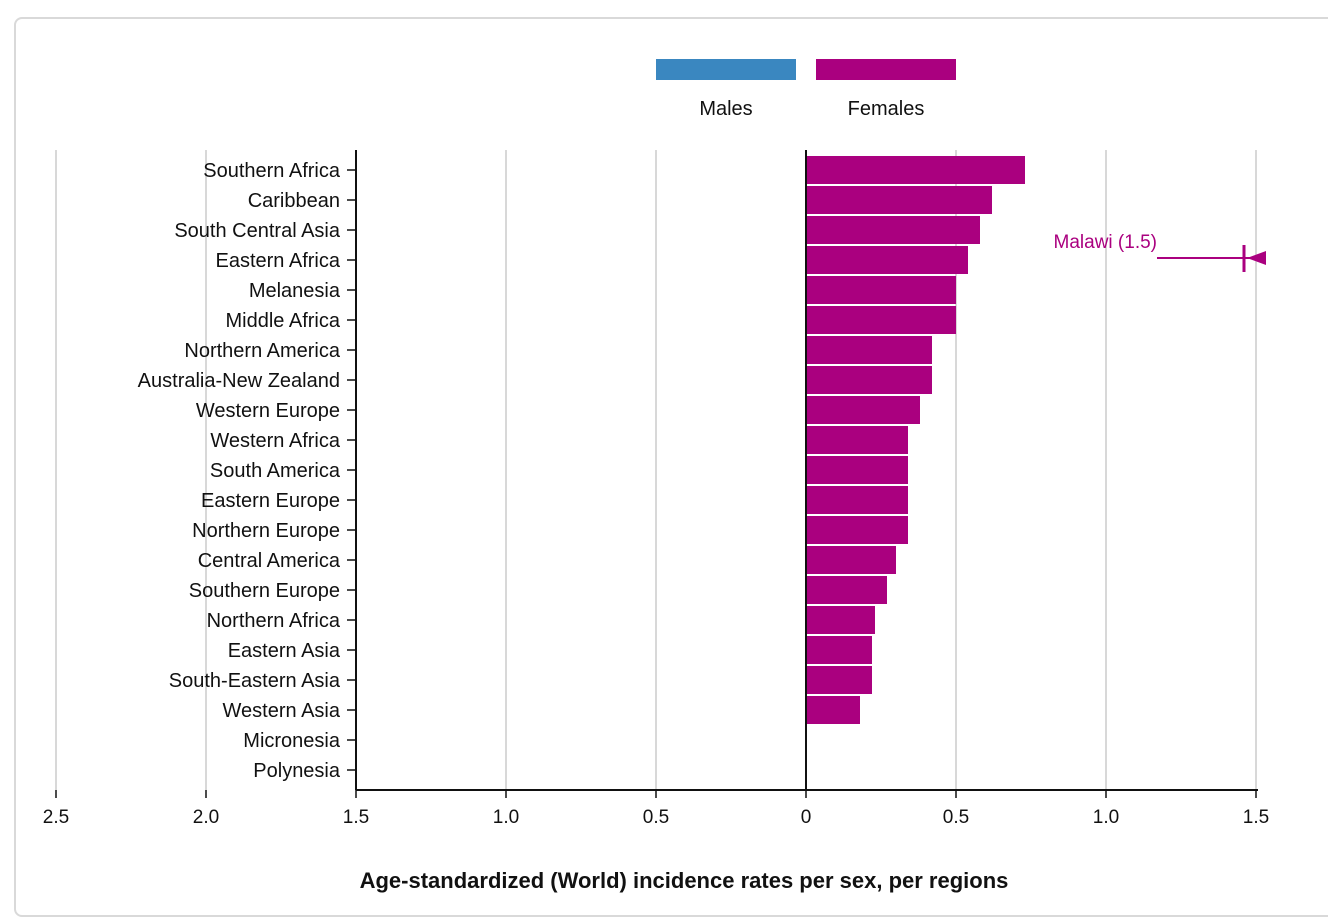 The width and height of the screenshot is (1328, 917). What do you see at coordinates (56, 817) in the screenshot?
I see `x-tick-label: 2.5` at bounding box center [56, 817].